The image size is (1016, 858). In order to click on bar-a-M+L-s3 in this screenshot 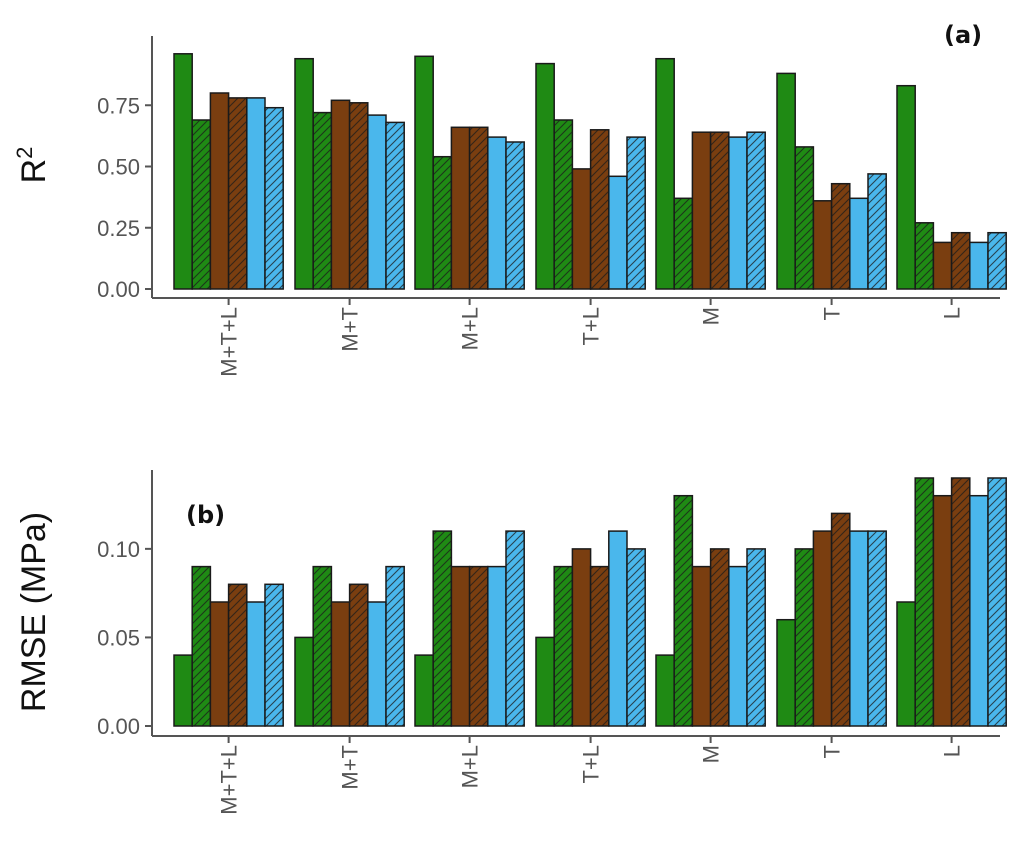, I will do `click(460, 208)`.